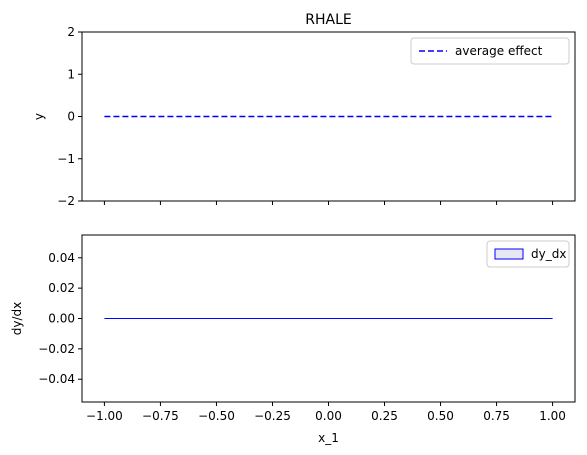 The image size is (587, 455). What do you see at coordinates (66, 201) in the screenshot?
I see `y-tick-label: −2` at bounding box center [66, 201].